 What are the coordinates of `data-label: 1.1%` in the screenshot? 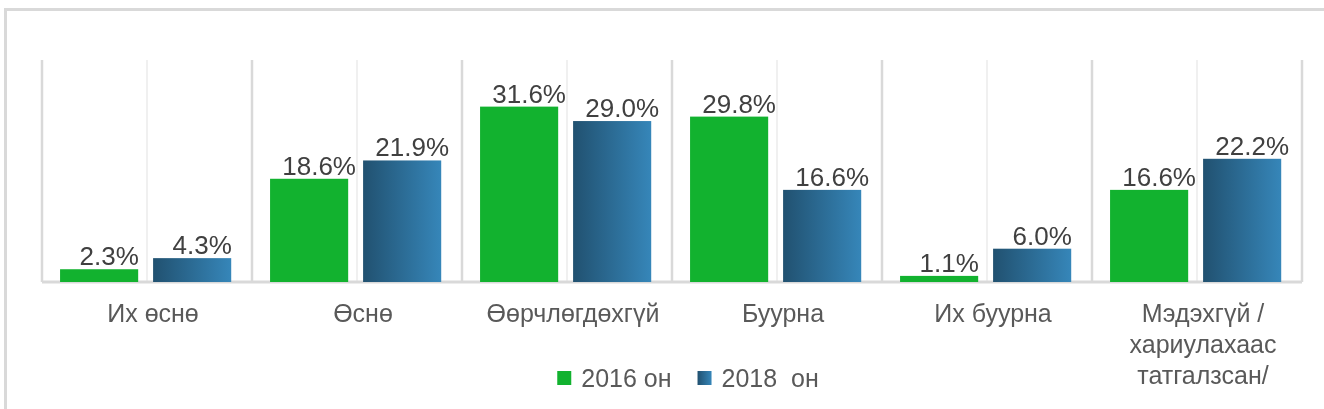 It's located at (949, 262).